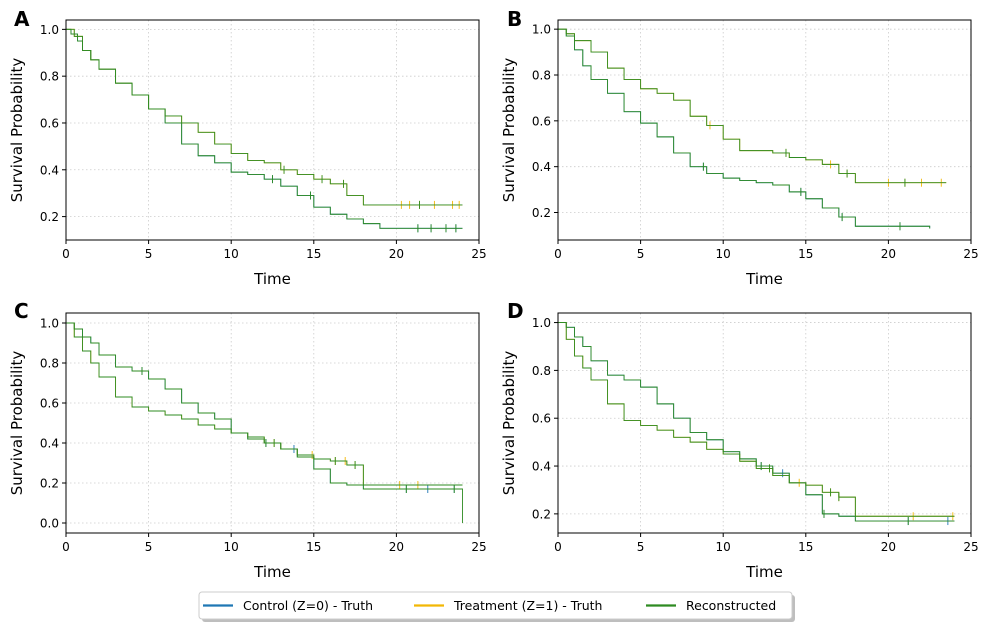 The height and width of the screenshot is (628, 989). Describe the element at coordinates (514, 19) in the screenshot. I see `panel-letter: B` at that location.